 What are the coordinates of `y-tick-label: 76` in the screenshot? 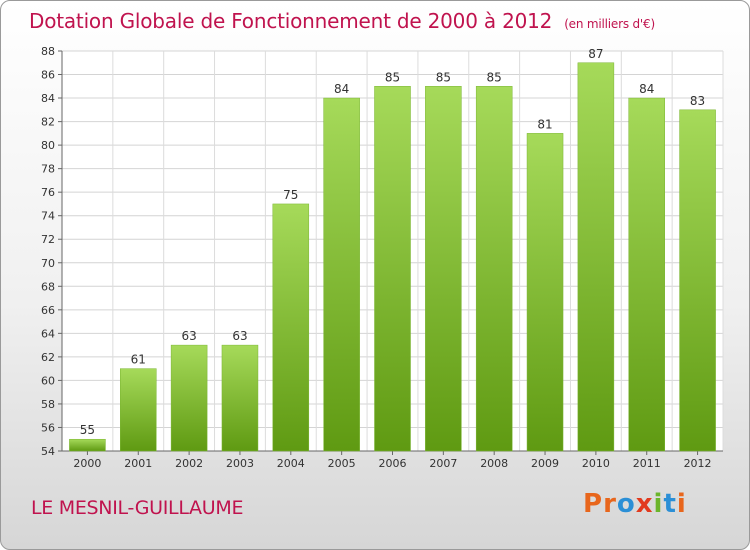 It's located at (48, 192).